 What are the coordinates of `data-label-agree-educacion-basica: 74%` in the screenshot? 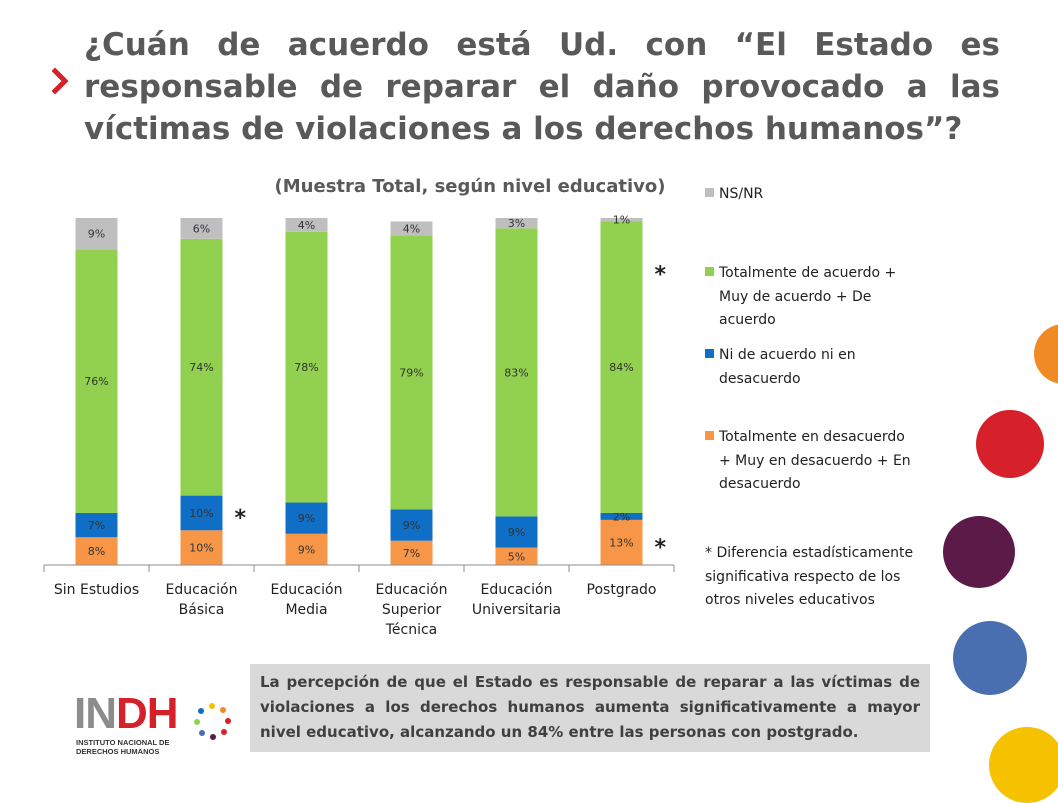 It's located at (201, 367).